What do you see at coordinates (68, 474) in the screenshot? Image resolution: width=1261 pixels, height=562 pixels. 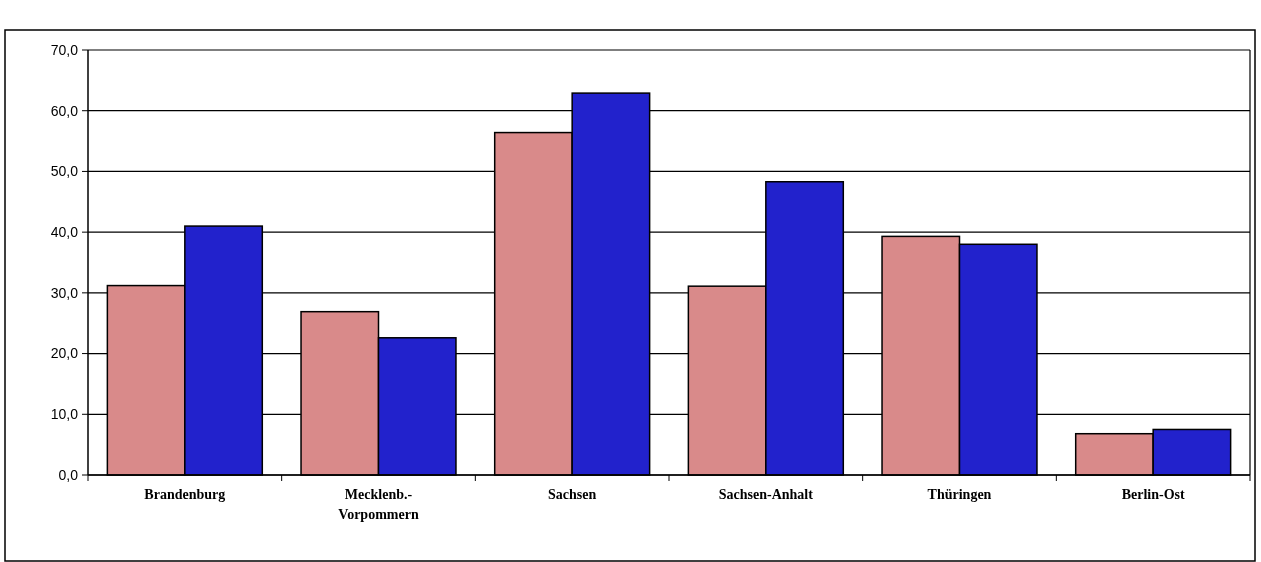 I see `y-tick-label: 0,0` at bounding box center [68, 474].